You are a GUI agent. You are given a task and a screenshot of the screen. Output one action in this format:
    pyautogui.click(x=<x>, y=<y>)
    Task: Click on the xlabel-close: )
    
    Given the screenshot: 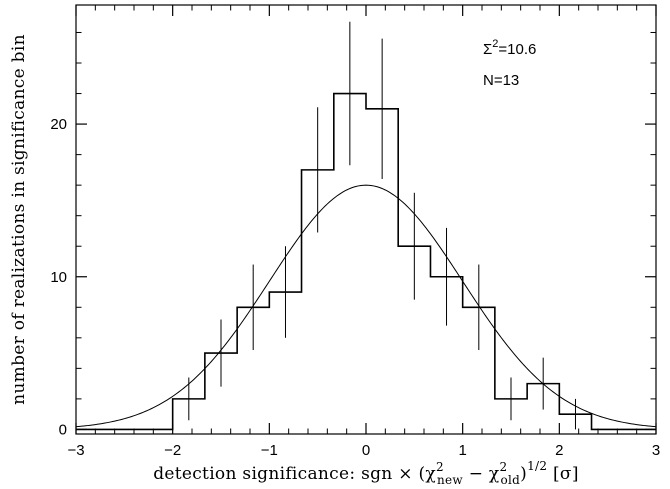 What is the action you would take?
    pyautogui.click(x=523, y=474)
    